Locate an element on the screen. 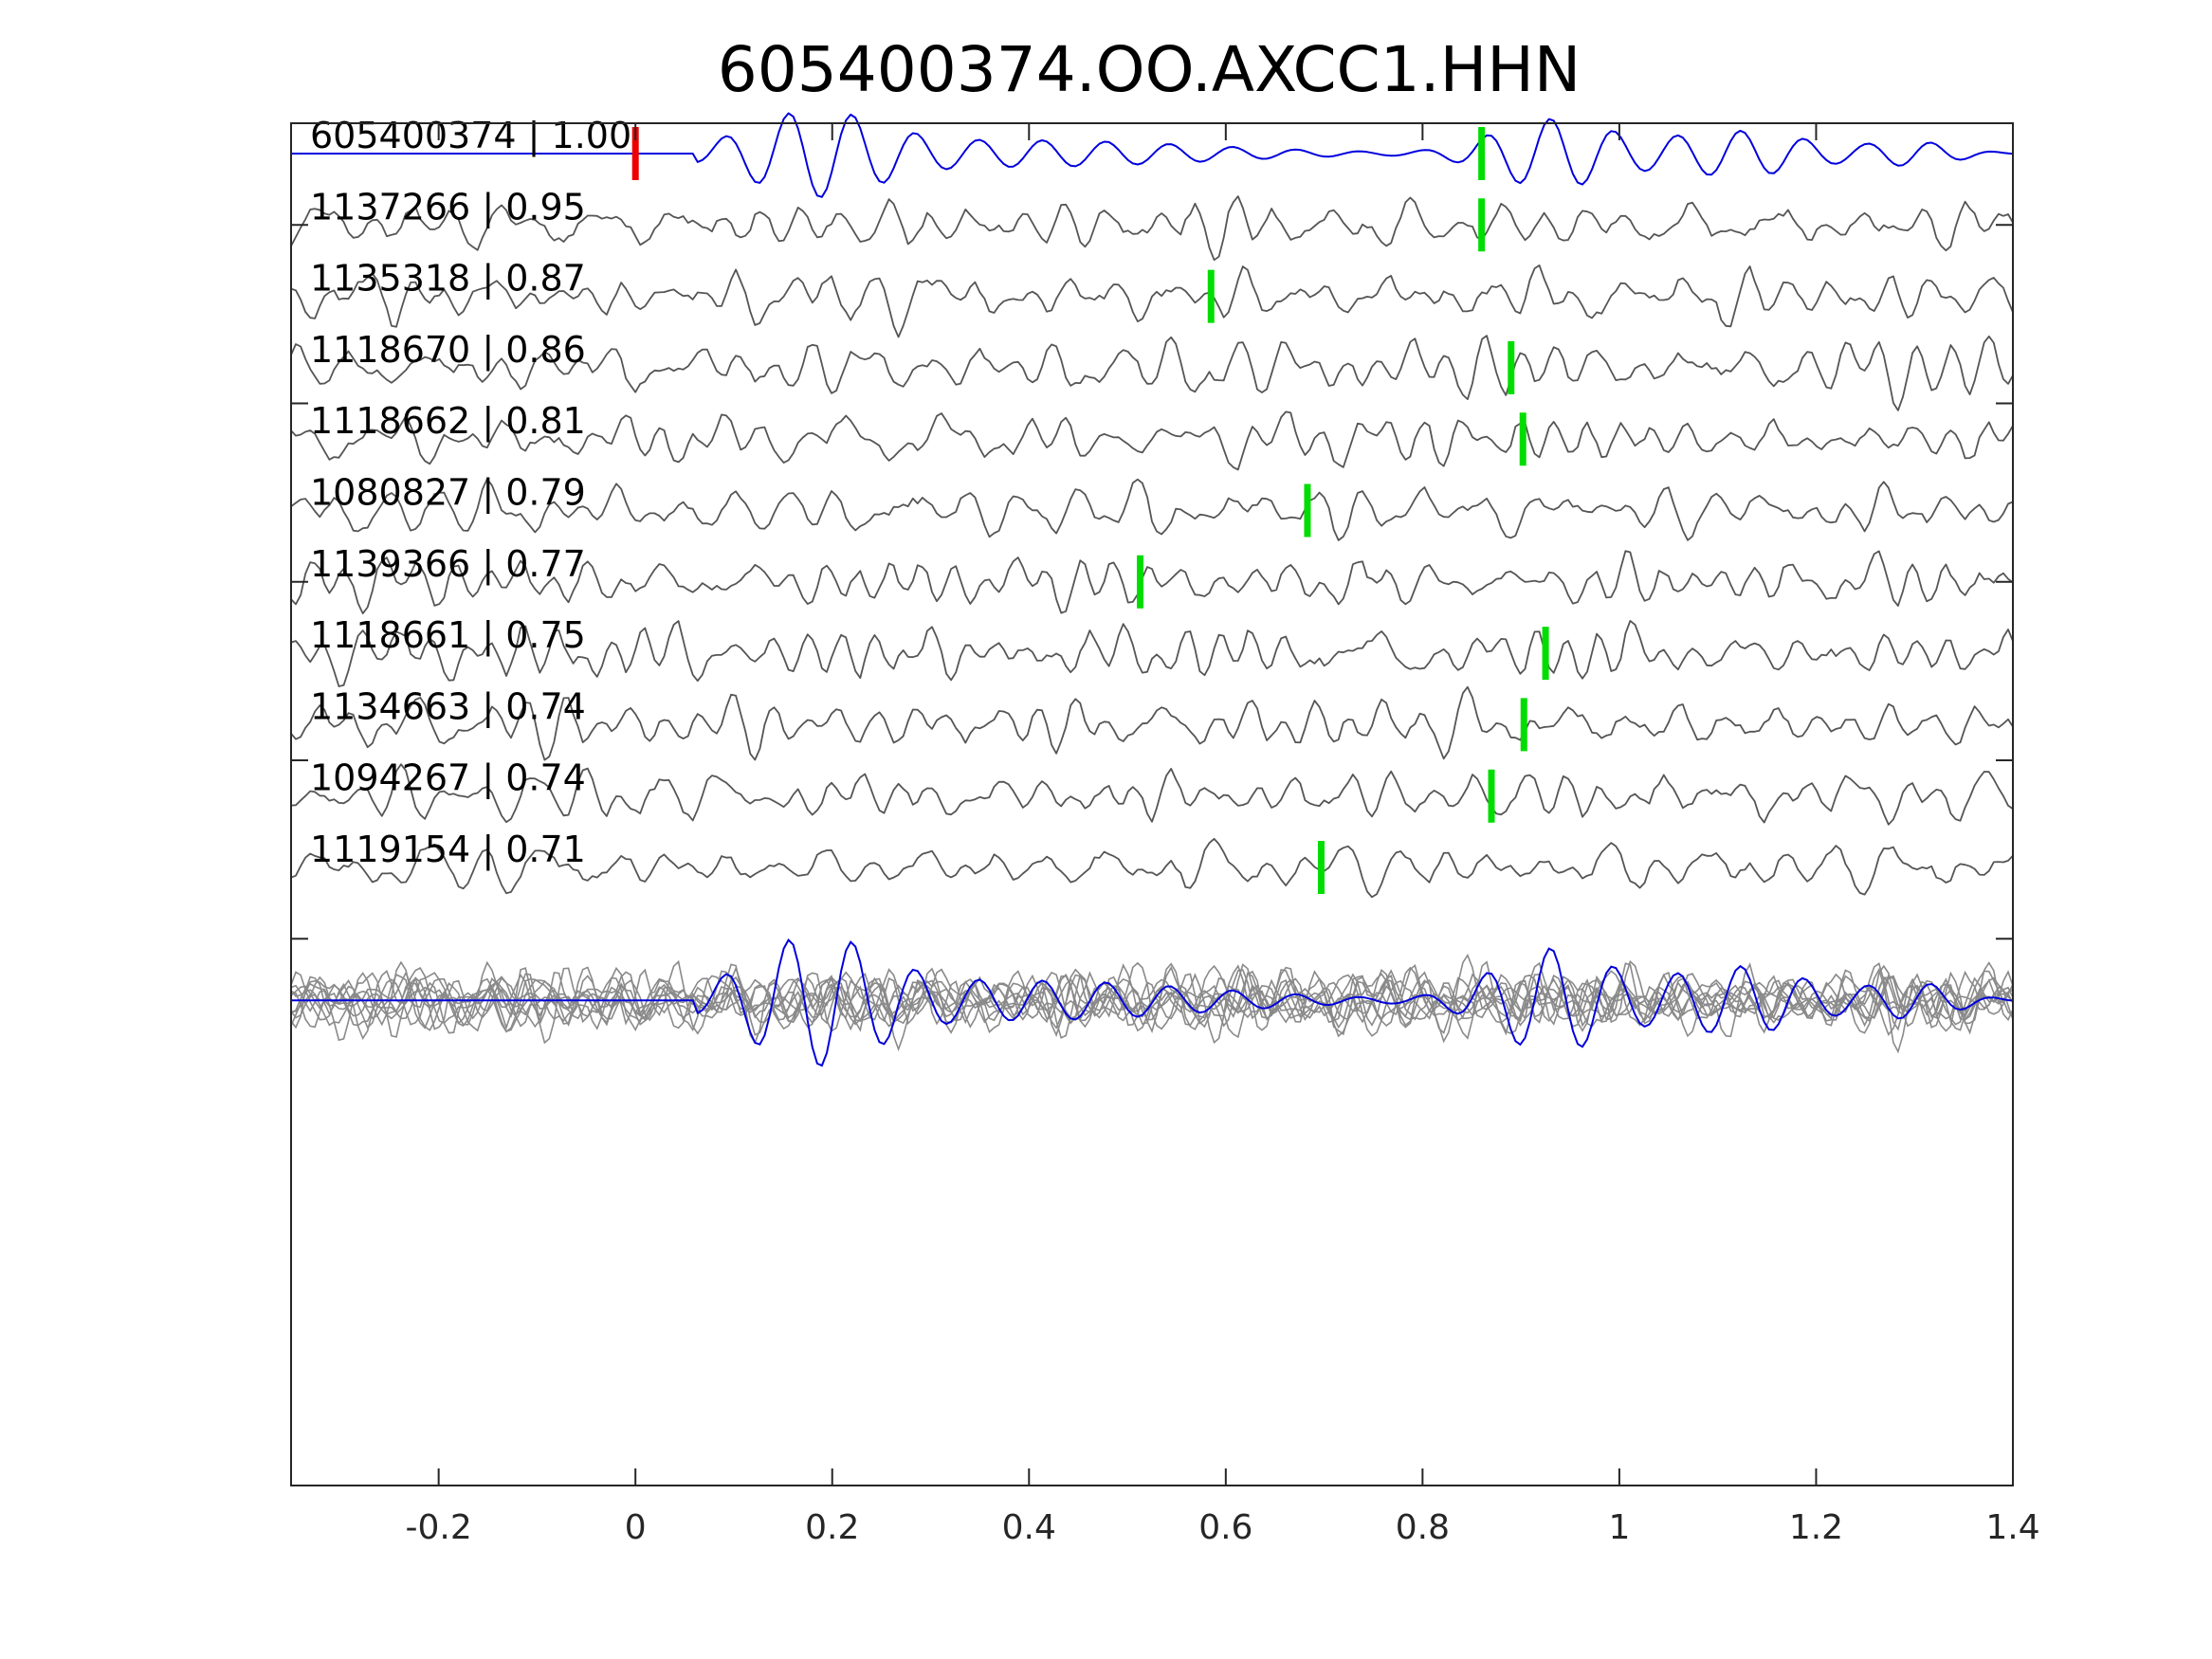 Image resolution: width=2212 pixels, height=1659 pixels. stacked-overlay is located at coordinates (1152, 1002).